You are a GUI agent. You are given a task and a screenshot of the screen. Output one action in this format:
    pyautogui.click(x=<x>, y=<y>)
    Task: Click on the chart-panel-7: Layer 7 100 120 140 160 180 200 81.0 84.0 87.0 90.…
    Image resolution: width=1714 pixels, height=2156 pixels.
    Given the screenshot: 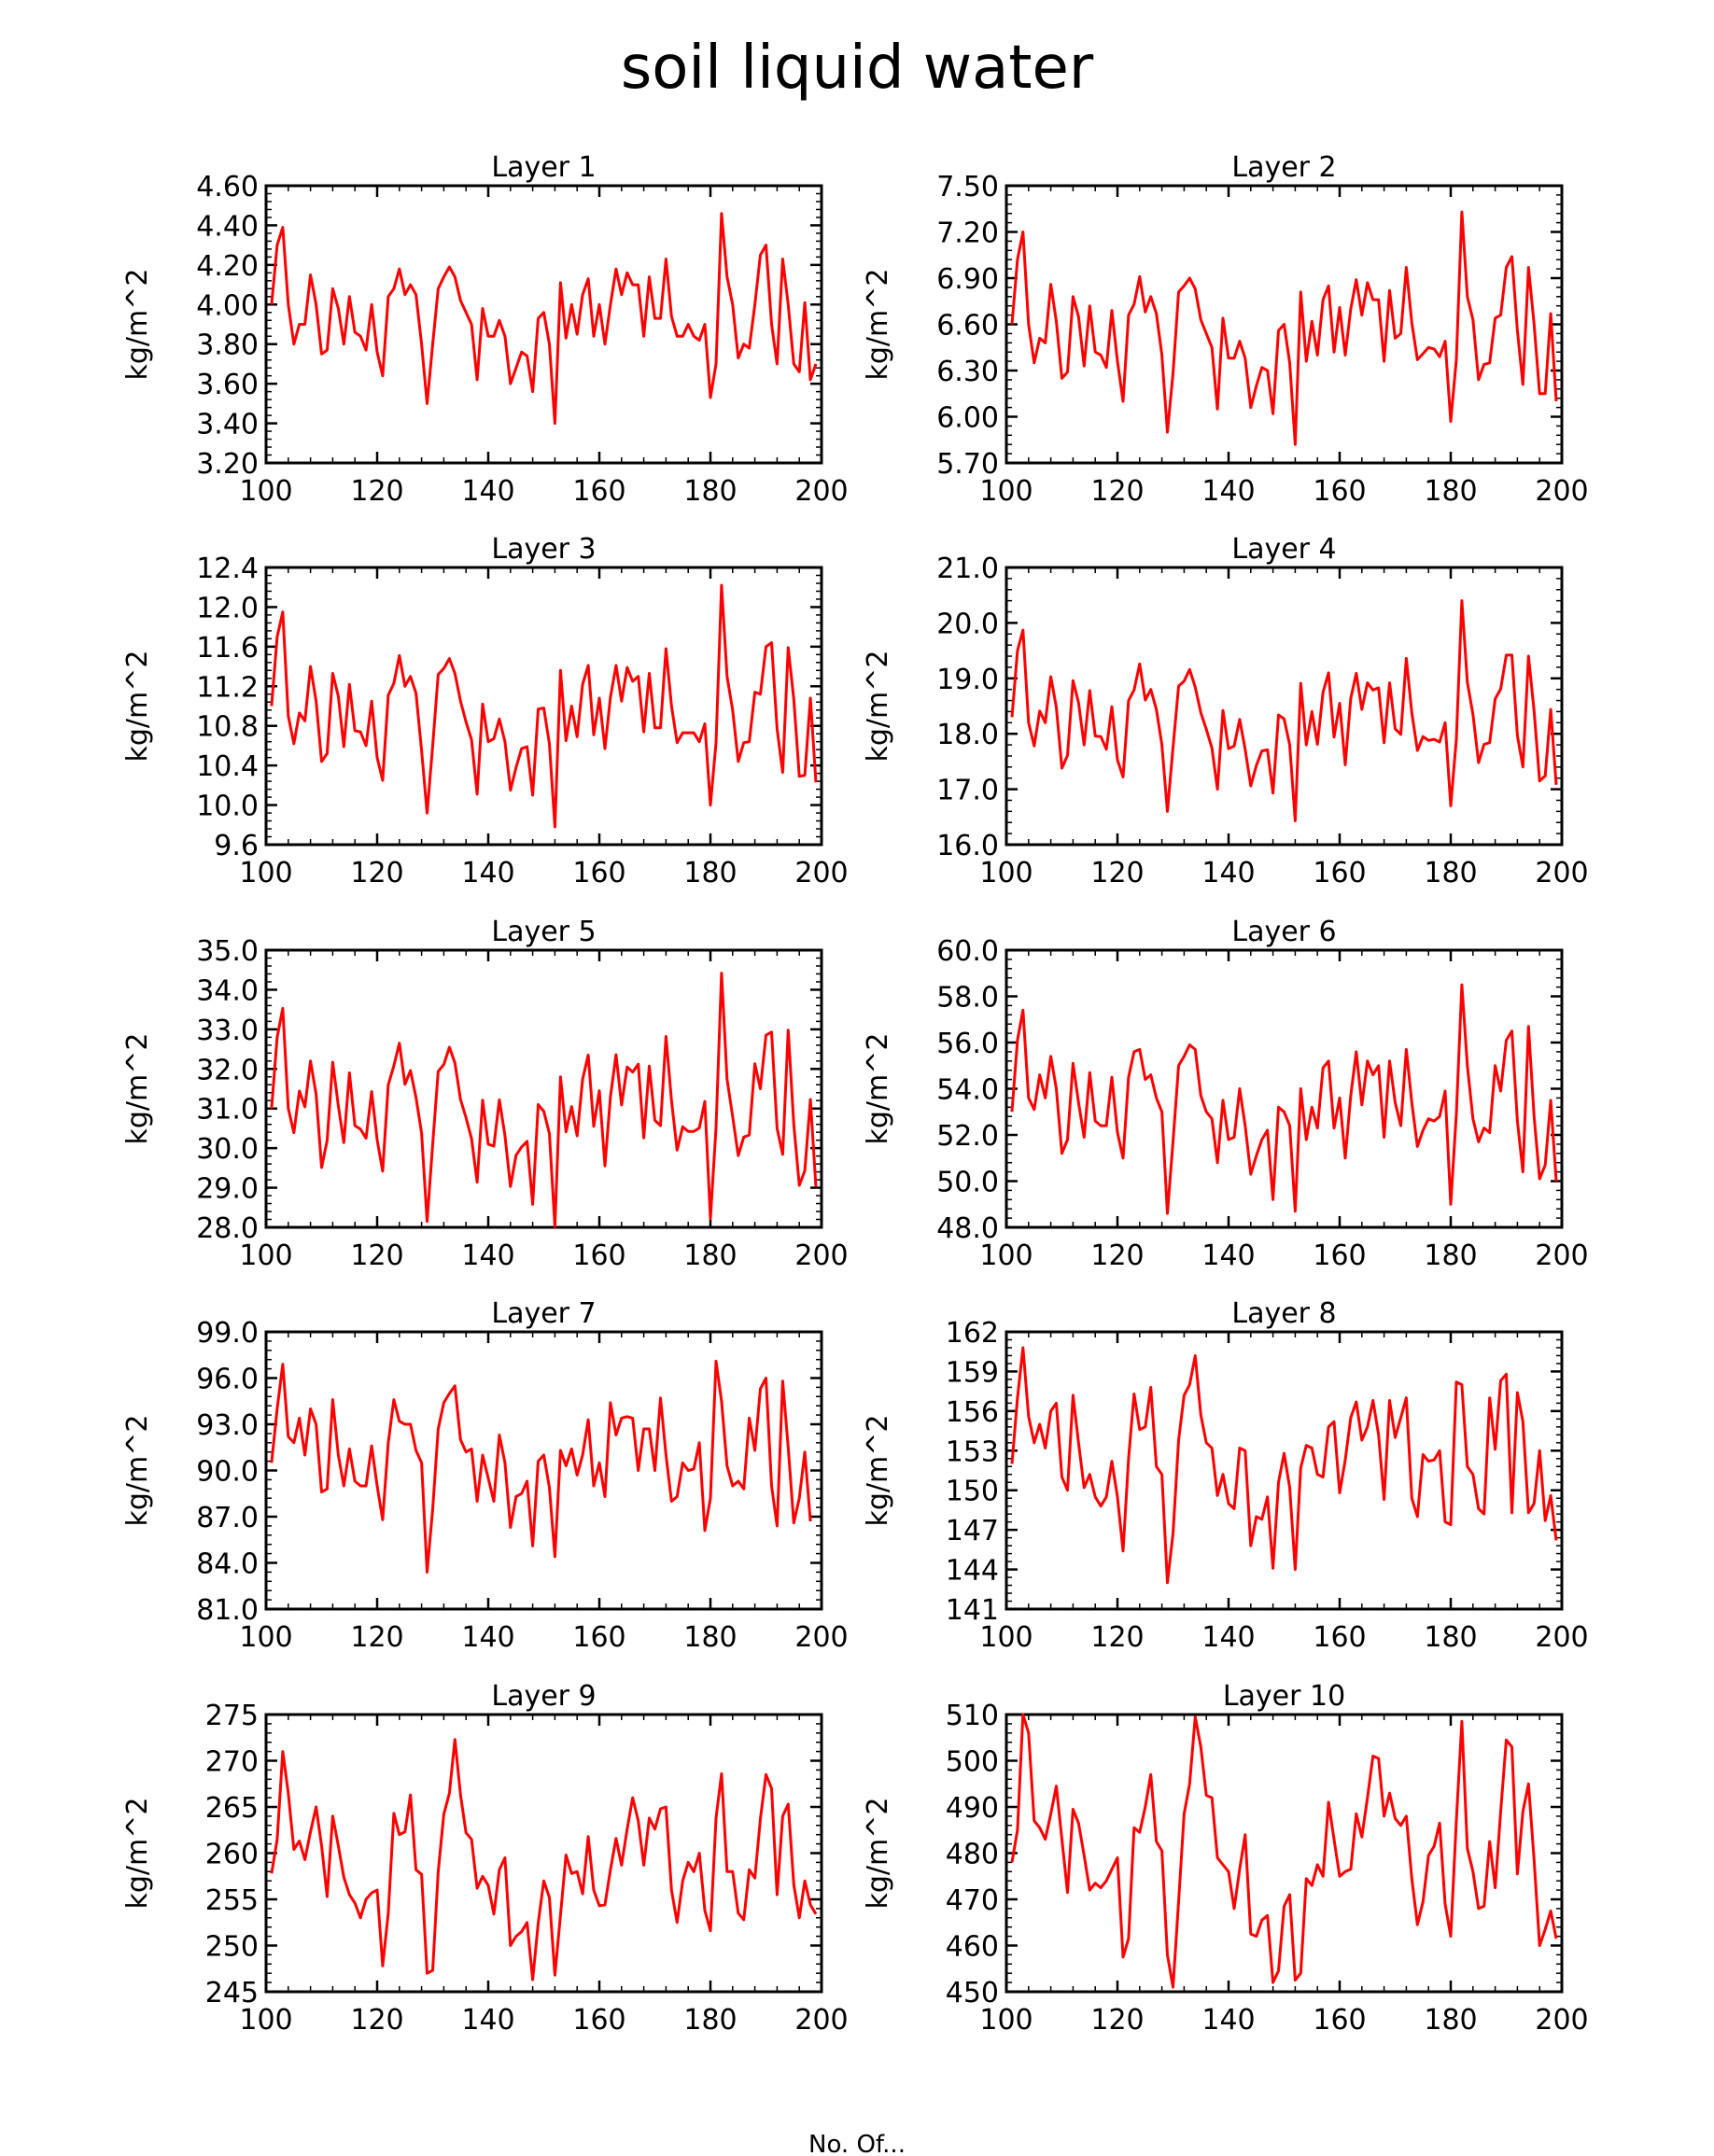 What is the action you would take?
    pyautogui.click(x=485, y=1475)
    